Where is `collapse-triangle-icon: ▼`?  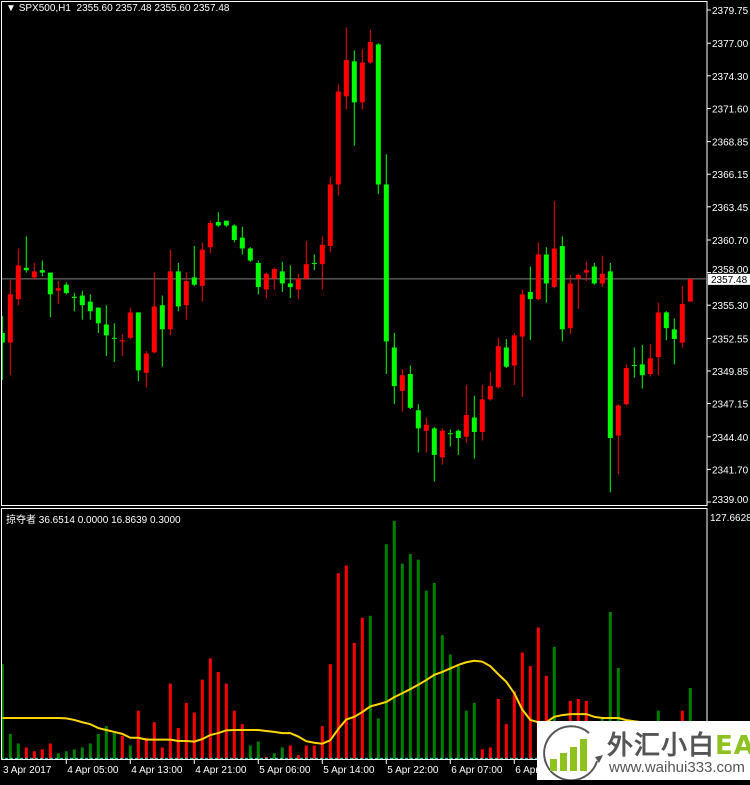
collapse-triangle-icon: ▼ is located at coordinates (12, 8).